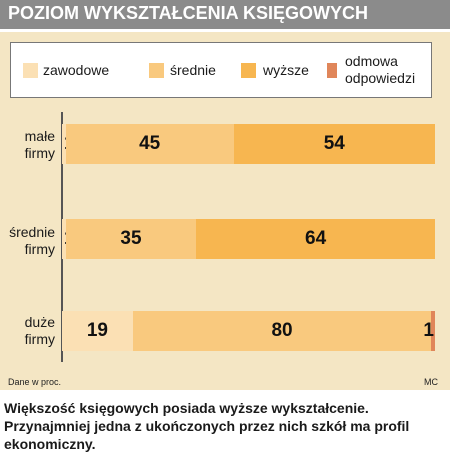  What do you see at coordinates (32, 240) in the screenshot?
I see `row-label-srednie-firmy: średnie firmy` at bounding box center [32, 240].